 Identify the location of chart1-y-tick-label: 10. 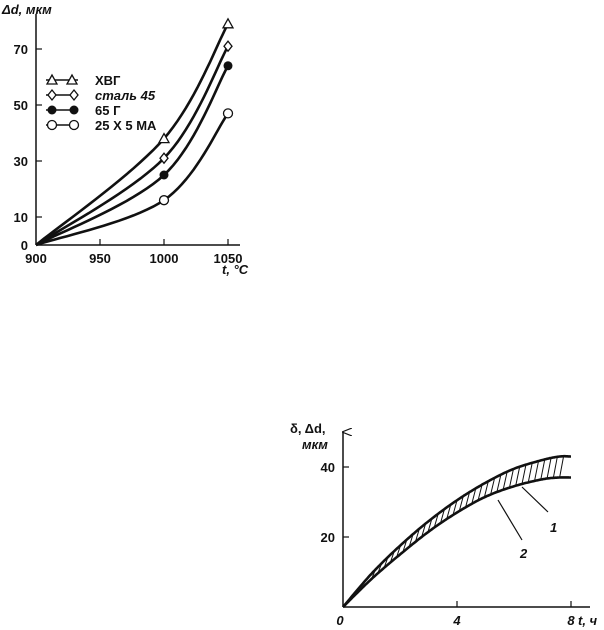
(21, 217).